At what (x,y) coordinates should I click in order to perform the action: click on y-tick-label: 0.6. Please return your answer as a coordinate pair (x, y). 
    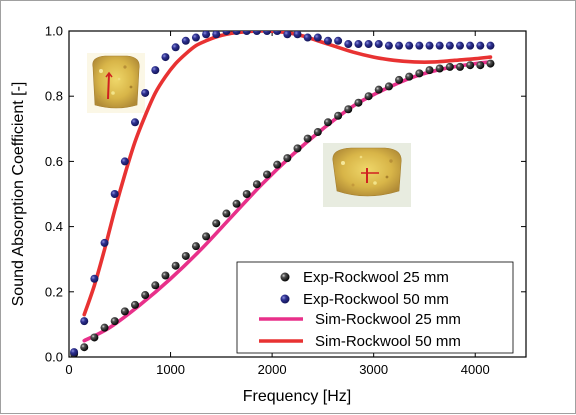
    Looking at the image, I should click on (54, 161).